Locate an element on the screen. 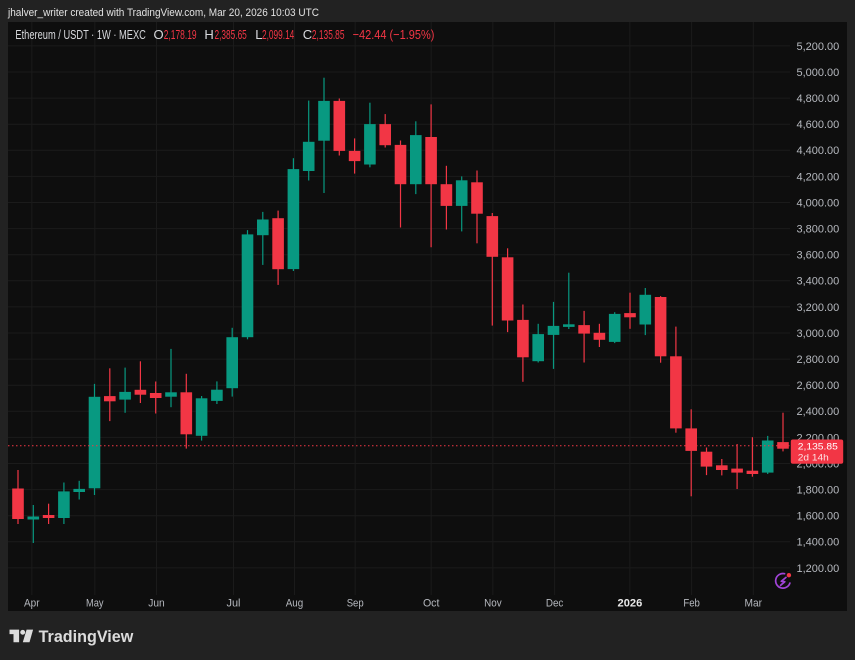 The height and width of the screenshot is (660, 855). svg-text: Nov is located at coordinates (493, 604).